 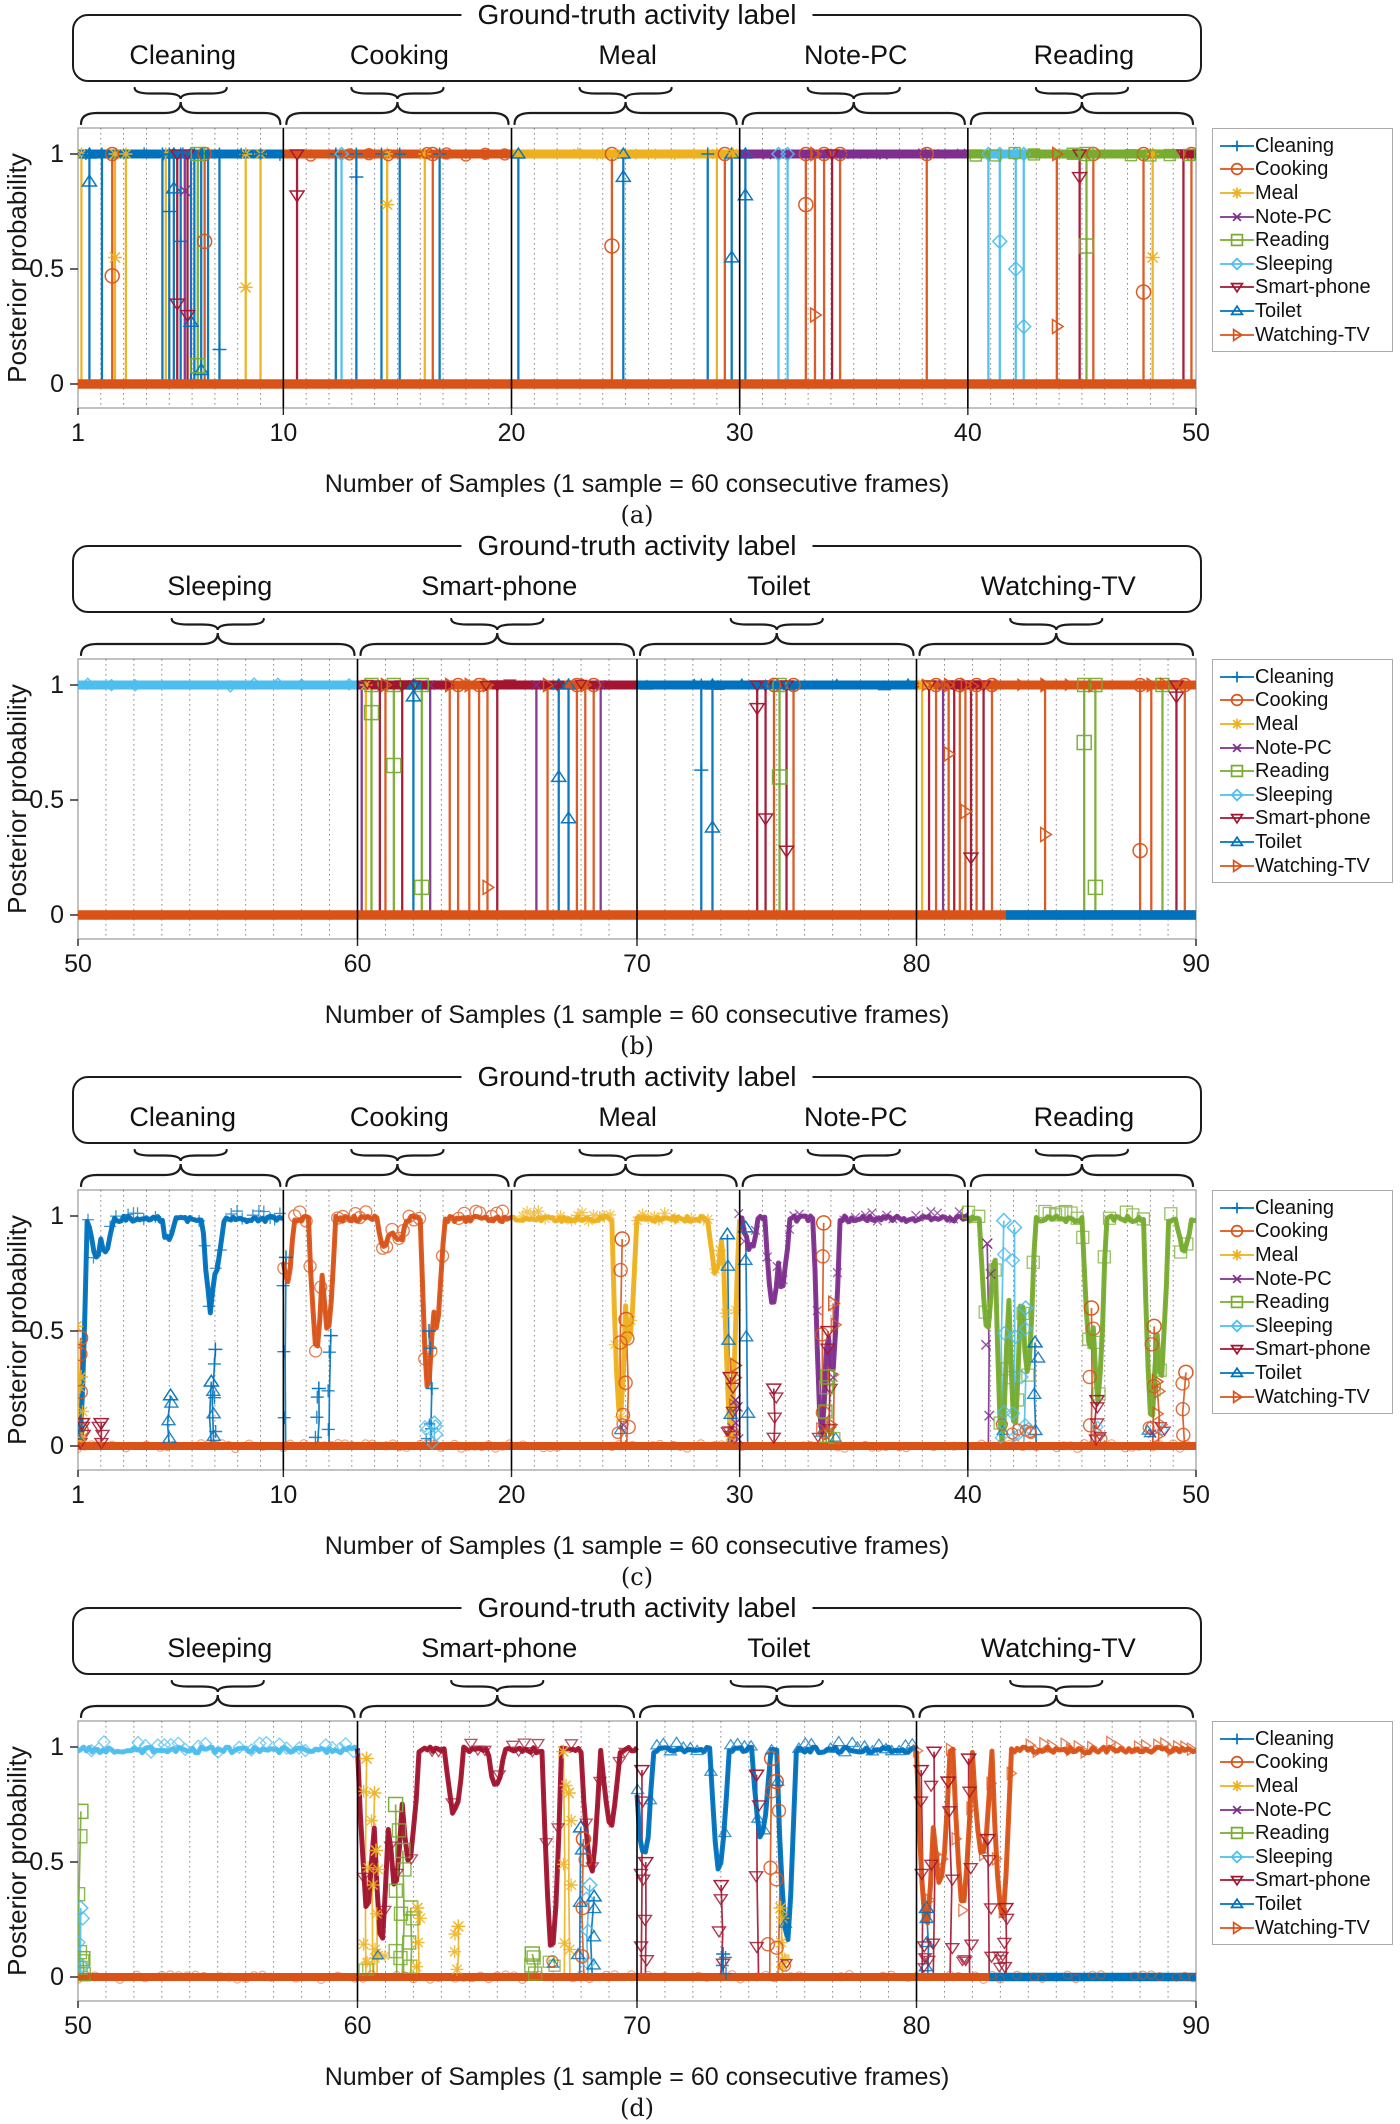 What do you see at coordinates (1237, 1833) in the screenshot?
I see `square-icon` at bounding box center [1237, 1833].